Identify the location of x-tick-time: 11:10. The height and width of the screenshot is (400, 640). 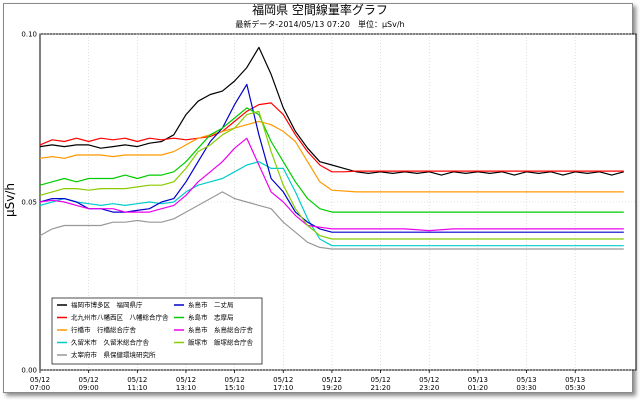
(137, 388).